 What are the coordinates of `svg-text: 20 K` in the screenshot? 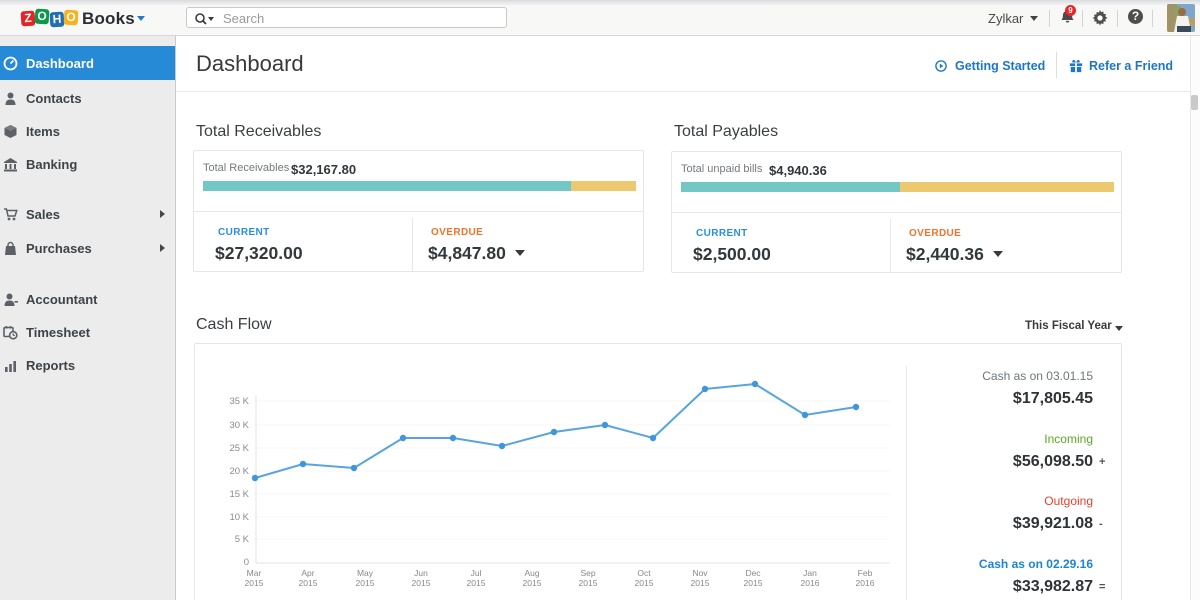 It's located at (239, 471).